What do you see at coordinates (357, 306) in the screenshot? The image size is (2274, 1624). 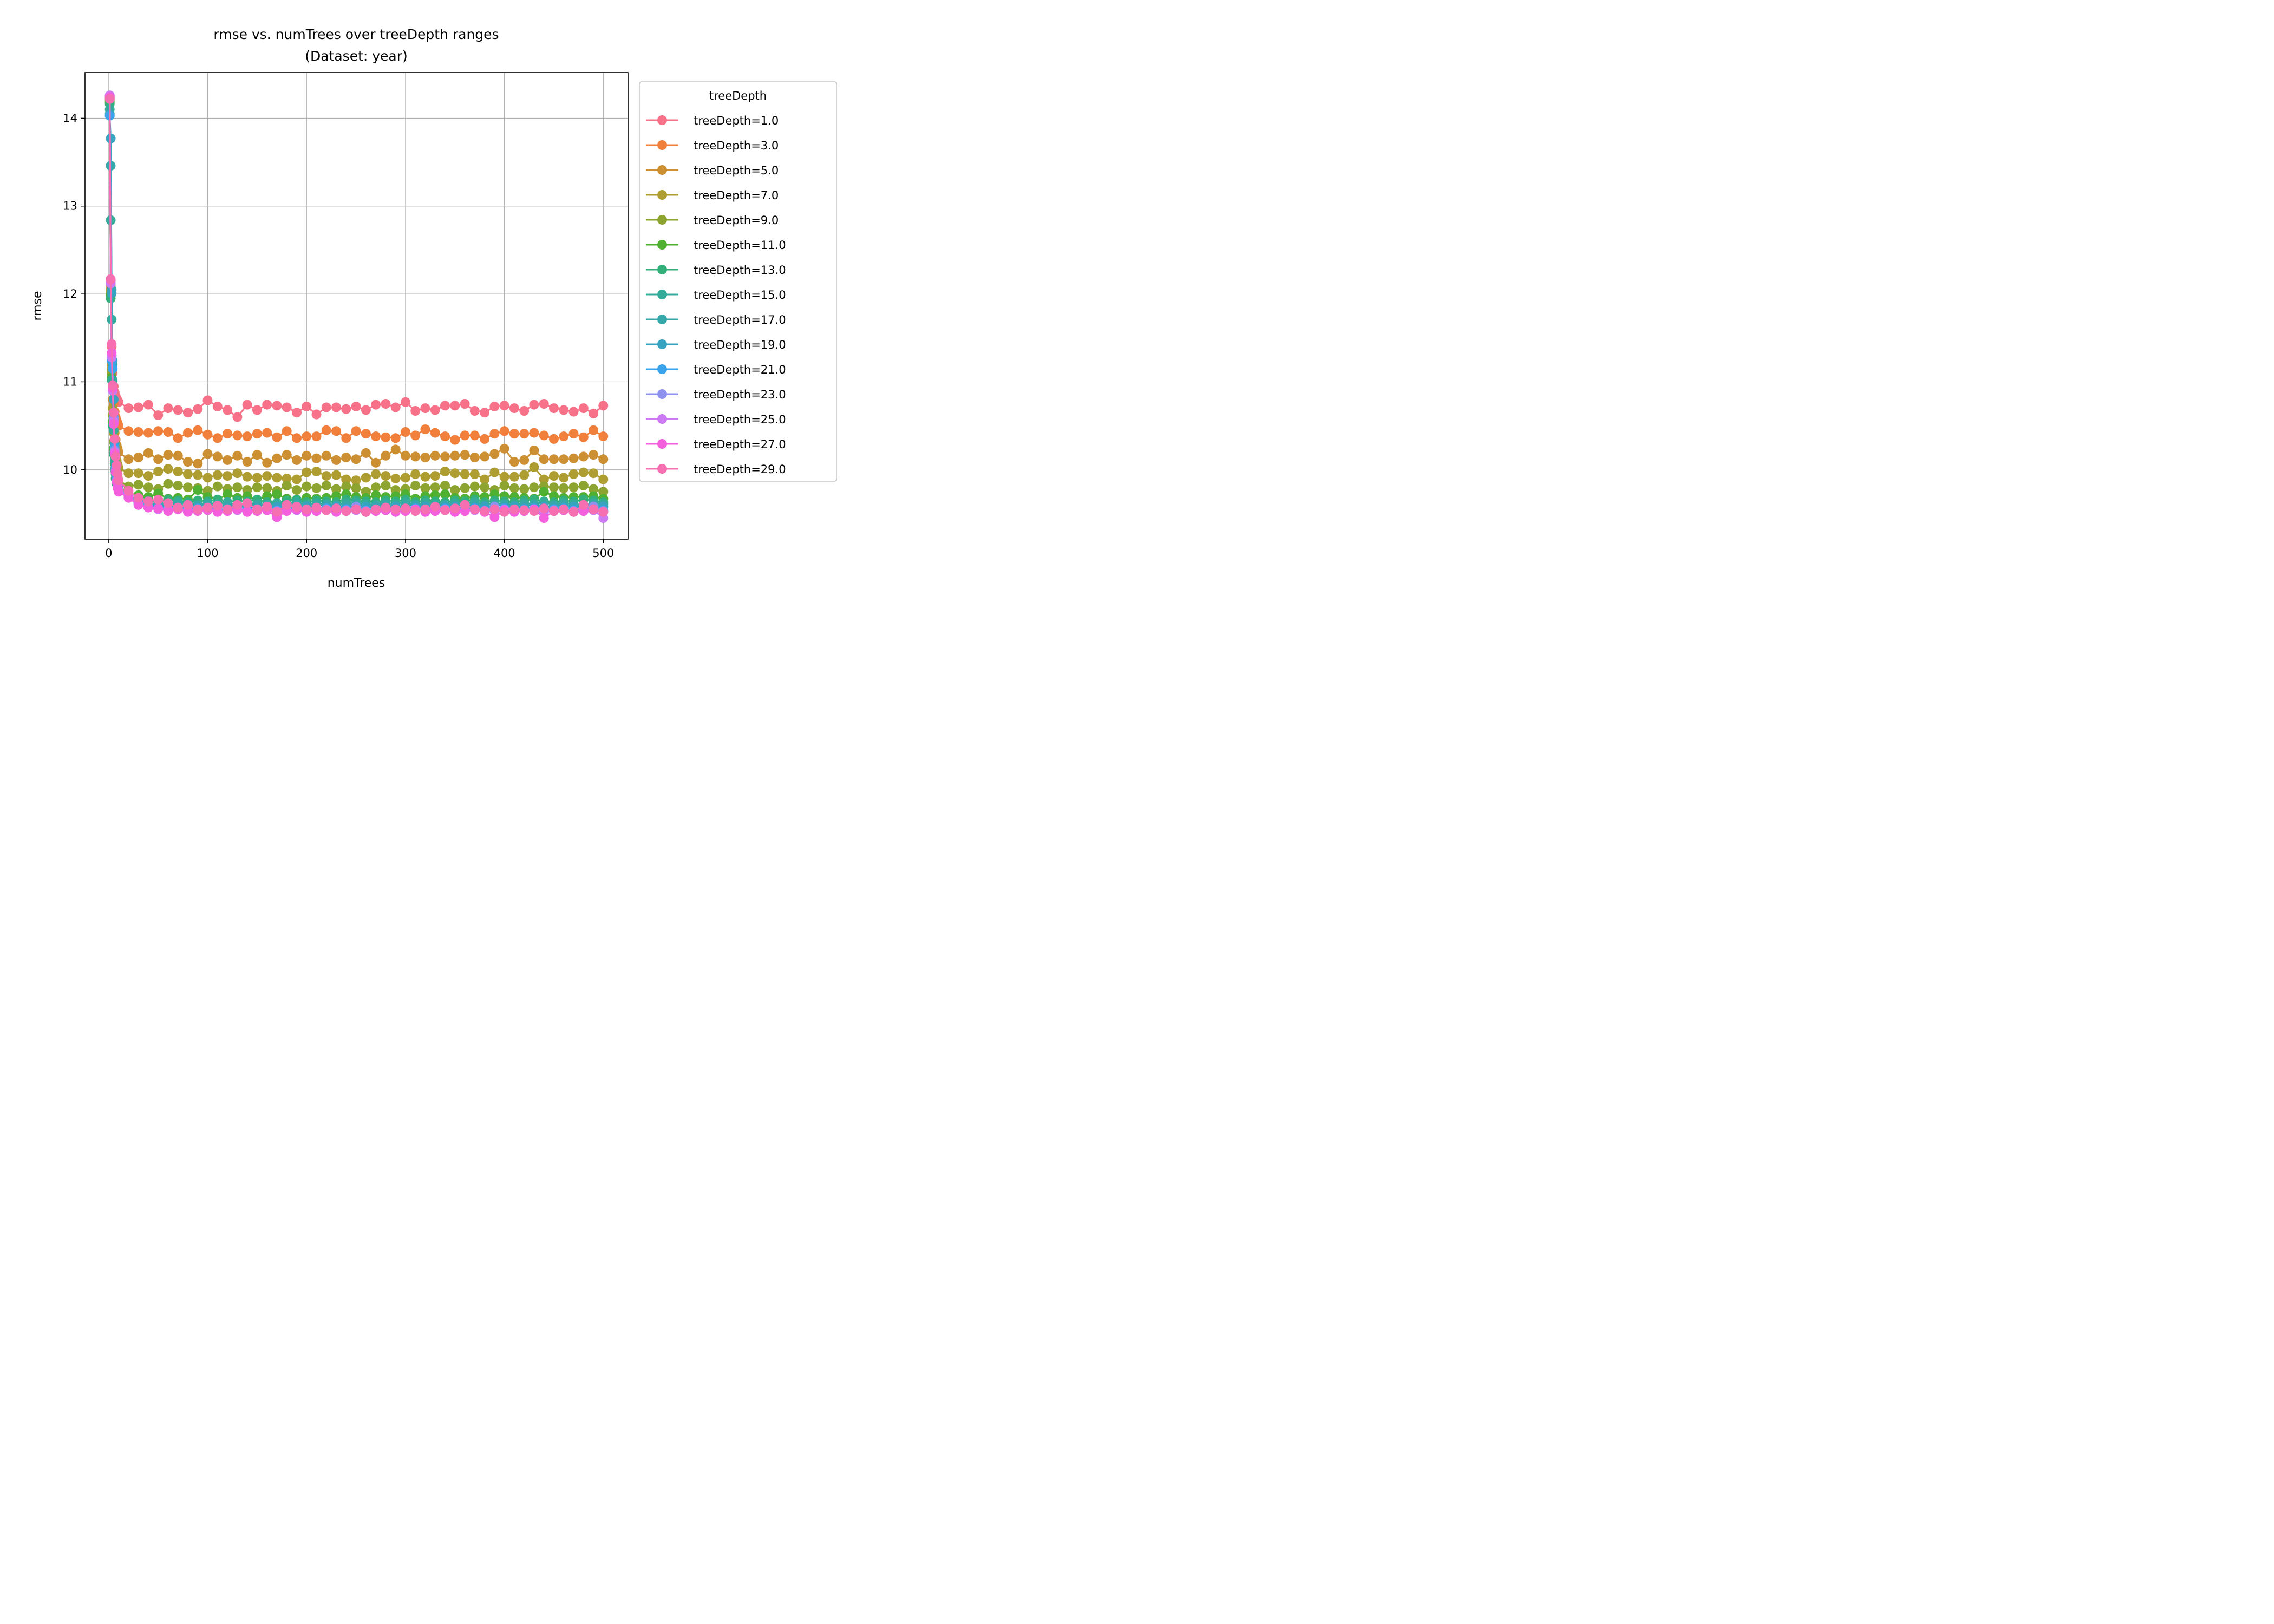 I see `plot-frame` at bounding box center [357, 306].